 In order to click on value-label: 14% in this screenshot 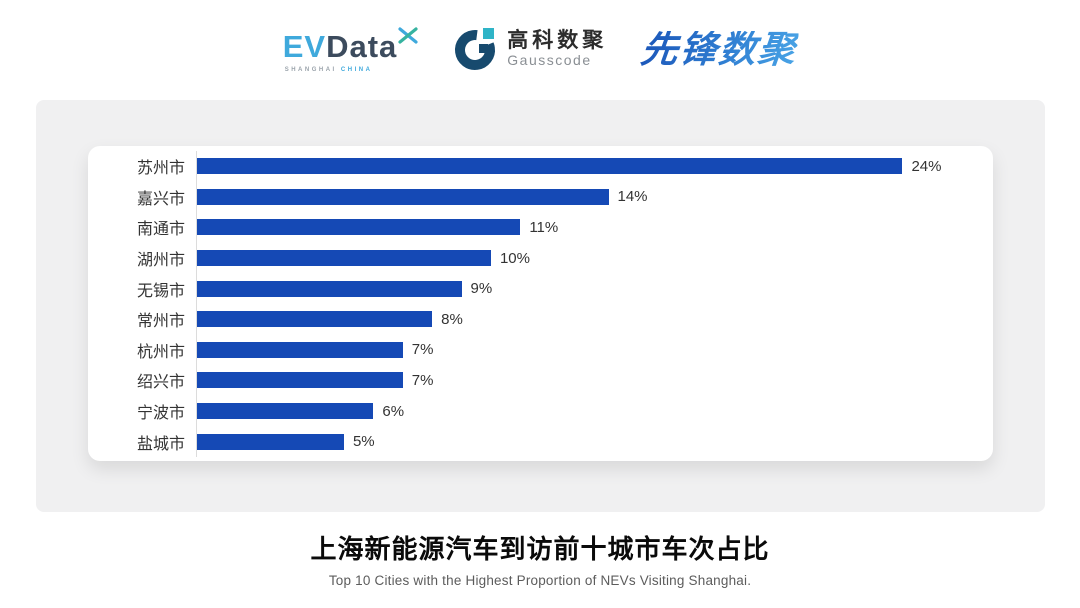, I will do `click(632, 197)`.